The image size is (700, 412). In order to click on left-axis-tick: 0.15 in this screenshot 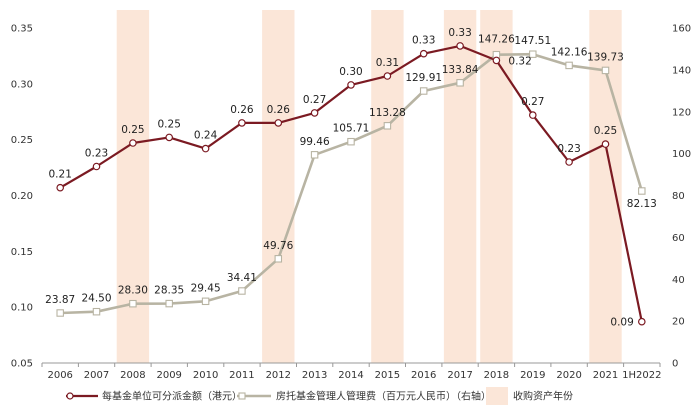, I will do `click(22, 252)`.